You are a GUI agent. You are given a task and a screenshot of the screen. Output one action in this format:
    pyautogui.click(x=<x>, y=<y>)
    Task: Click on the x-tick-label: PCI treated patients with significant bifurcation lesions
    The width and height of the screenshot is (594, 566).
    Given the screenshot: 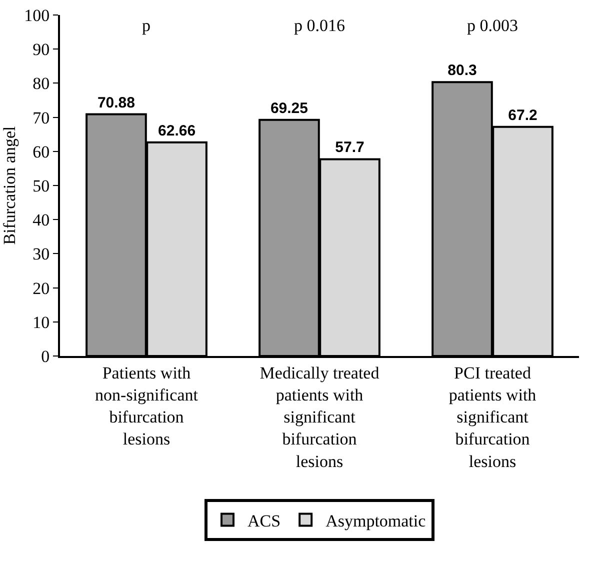 What is the action you would take?
    pyautogui.click(x=492, y=417)
    